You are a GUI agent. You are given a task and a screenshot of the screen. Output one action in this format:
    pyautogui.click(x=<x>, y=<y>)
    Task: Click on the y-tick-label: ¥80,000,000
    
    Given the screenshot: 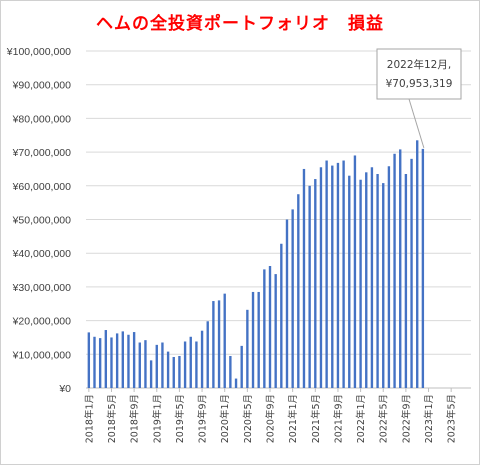 What is the action you would take?
    pyautogui.click(x=42, y=119)
    